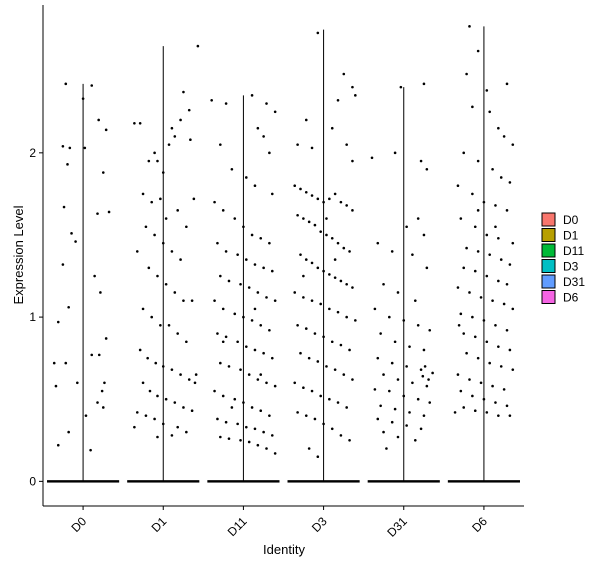 This screenshot has width=600, height=568. I want to click on y-tick-label: 0, so click(32, 481).